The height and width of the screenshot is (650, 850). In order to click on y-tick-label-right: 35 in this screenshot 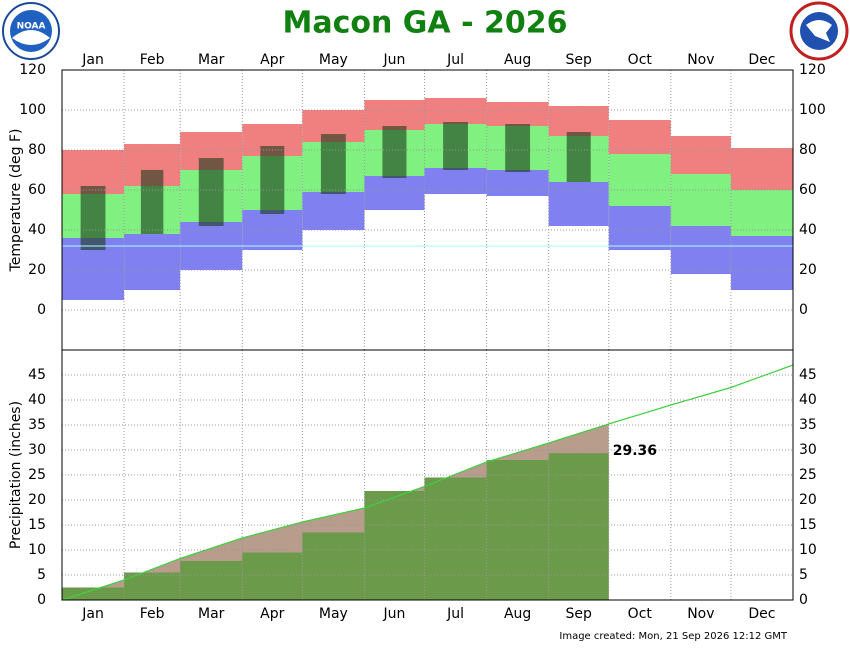, I will do `click(808, 425)`.